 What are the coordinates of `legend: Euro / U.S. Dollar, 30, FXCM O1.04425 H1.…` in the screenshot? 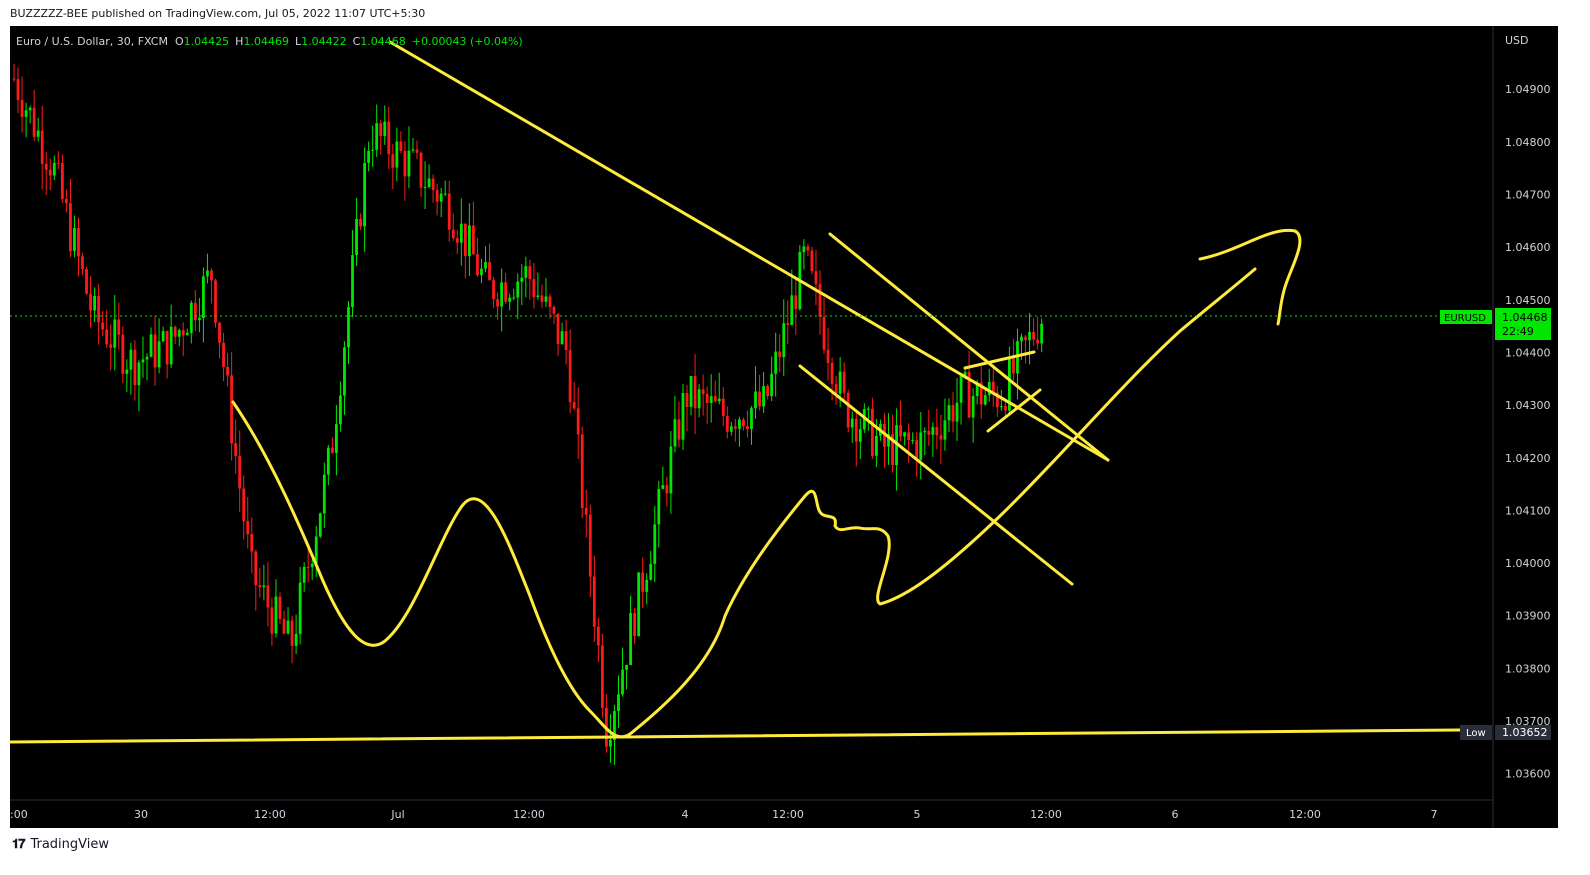 It's located at (269, 41).